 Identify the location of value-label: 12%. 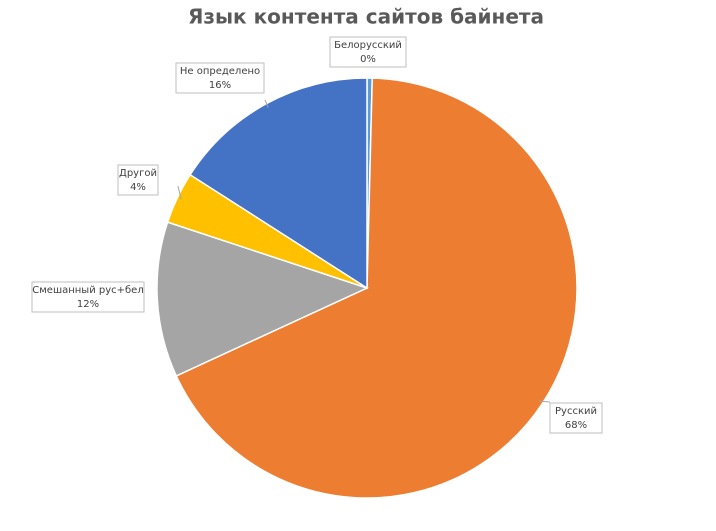
(88, 304).